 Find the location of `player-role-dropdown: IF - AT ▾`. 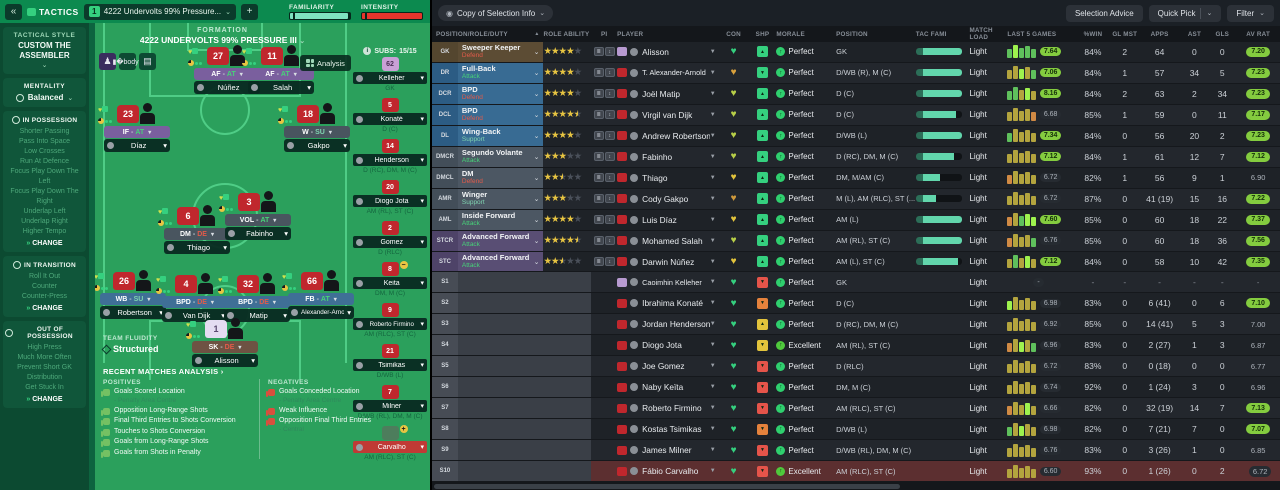

player-role-dropdown: IF - AT ▾ is located at coordinates (137, 132).